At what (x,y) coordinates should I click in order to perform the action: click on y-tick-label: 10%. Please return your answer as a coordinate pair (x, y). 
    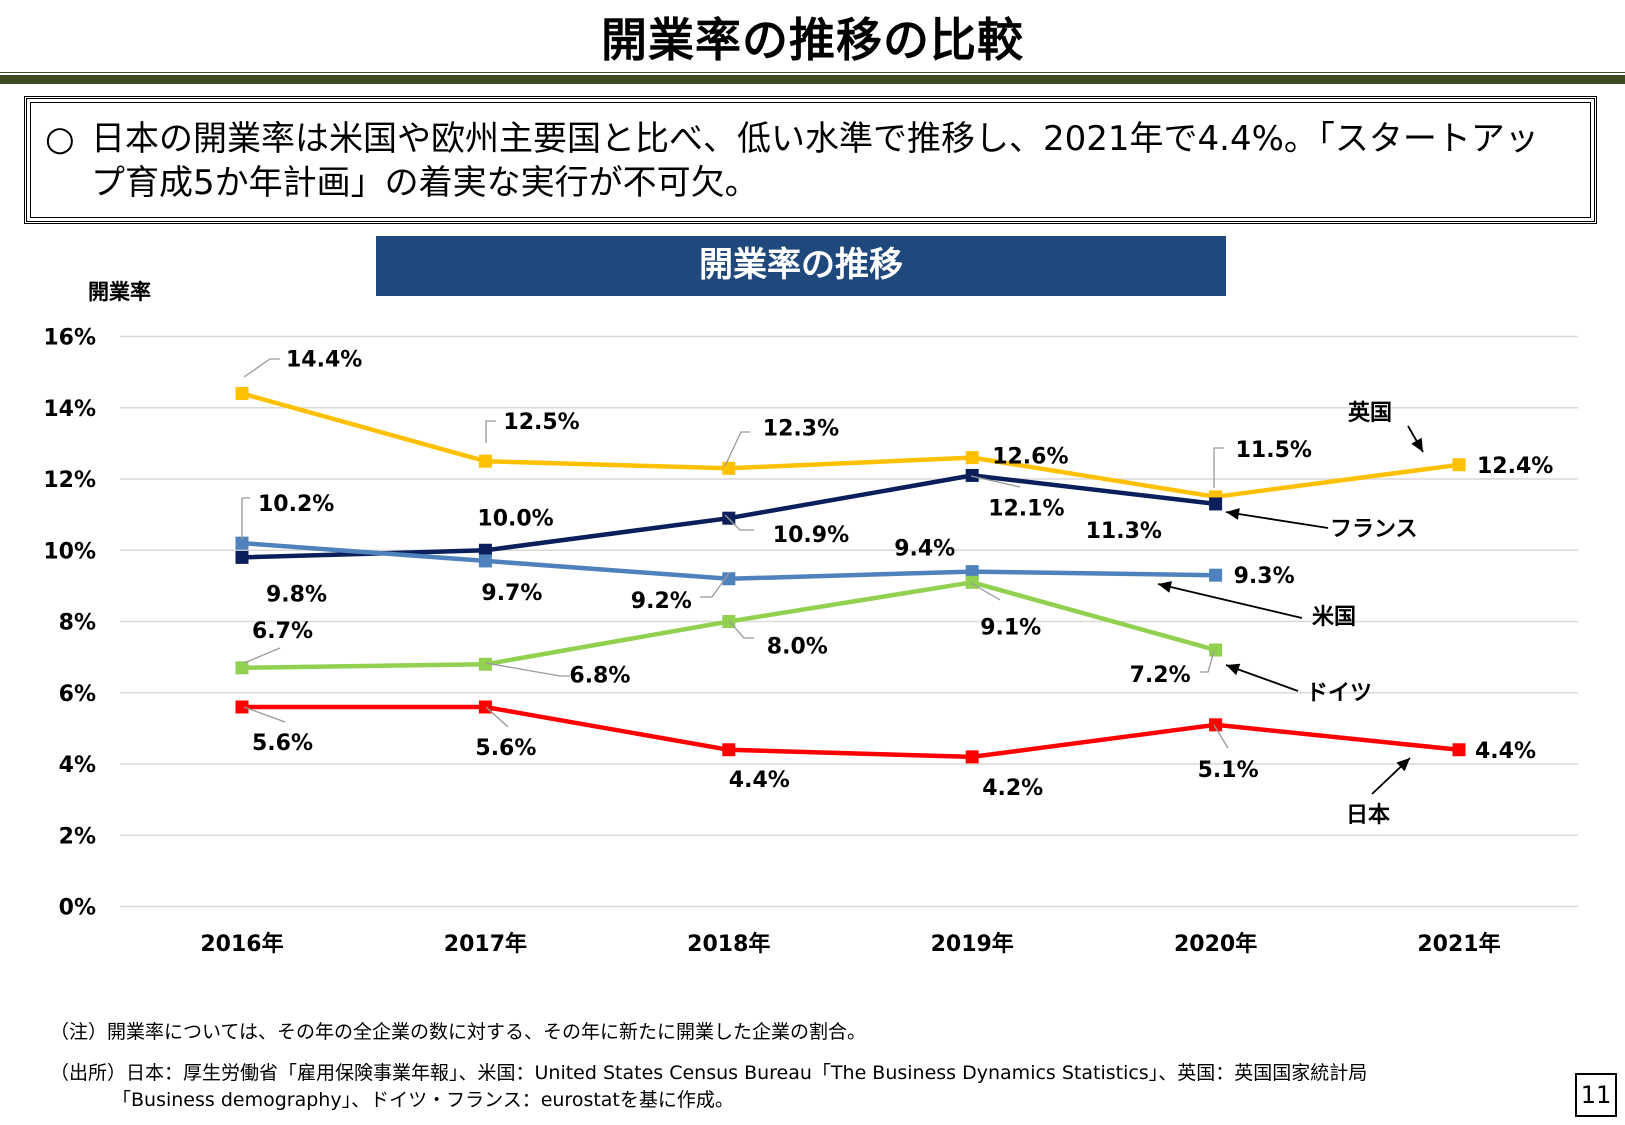
    Looking at the image, I should click on (69, 551).